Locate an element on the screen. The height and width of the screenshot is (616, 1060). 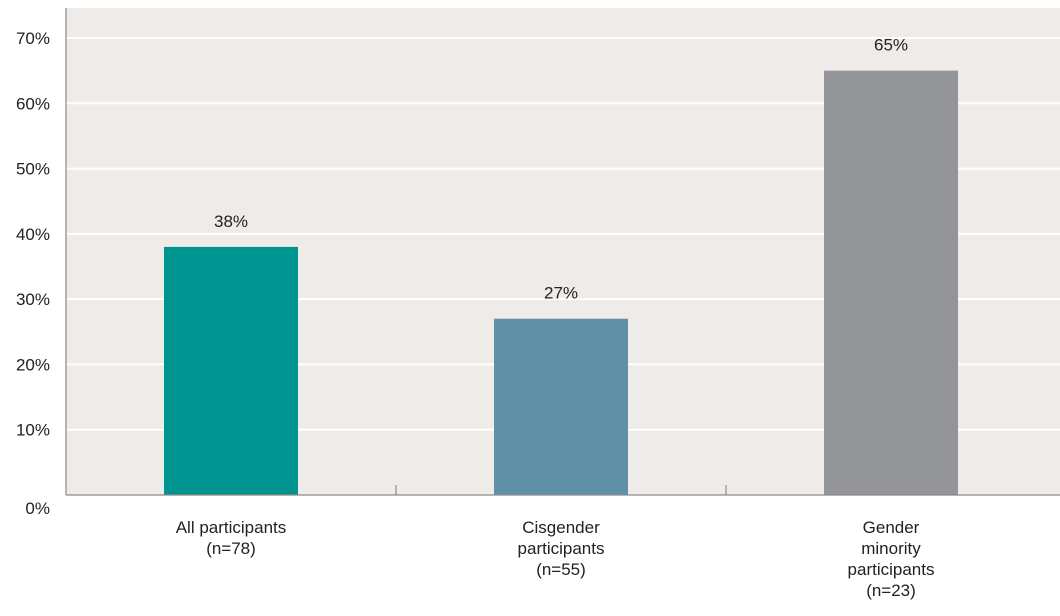
value-label: 65% is located at coordinates (891, 45).